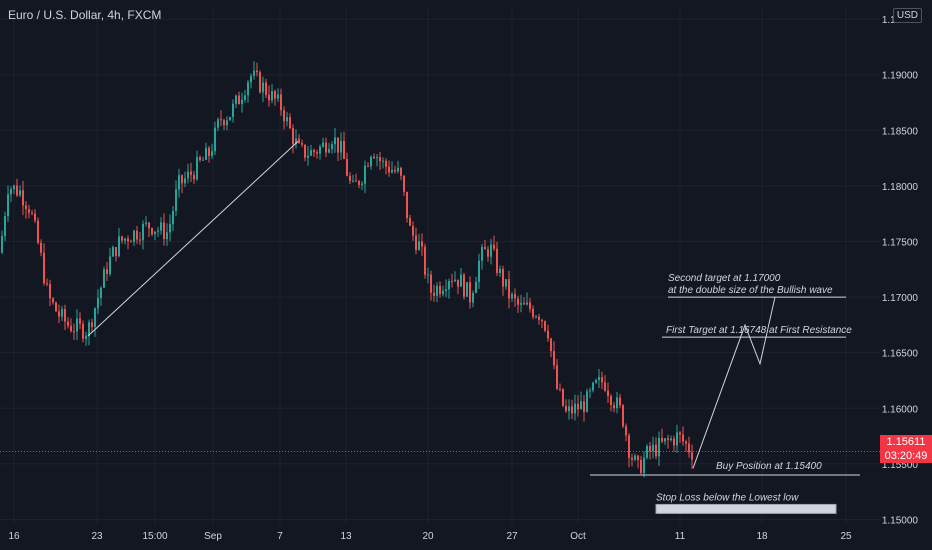 Image resolution: width=932 pixels, height=550 pixels. Describe the element at coordinates (746, 508) in the screenshot. I see `stop-loss-box` at that location.